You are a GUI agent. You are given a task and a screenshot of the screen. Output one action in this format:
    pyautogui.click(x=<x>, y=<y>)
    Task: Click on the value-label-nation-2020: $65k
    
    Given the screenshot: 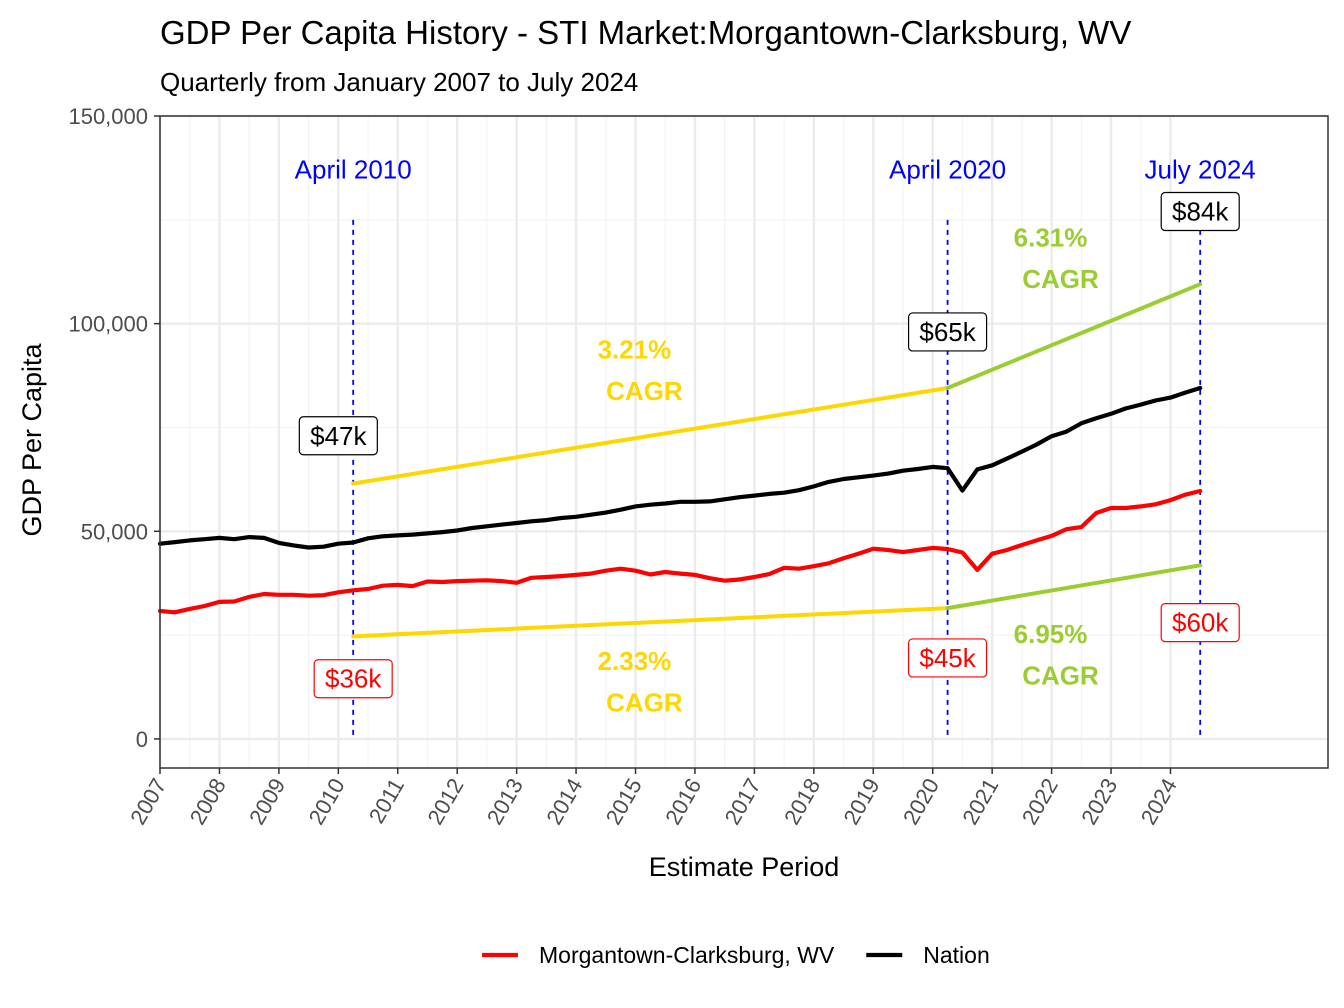 What is the action you would take?
    pyautogui.click(x=947, y=332)
    